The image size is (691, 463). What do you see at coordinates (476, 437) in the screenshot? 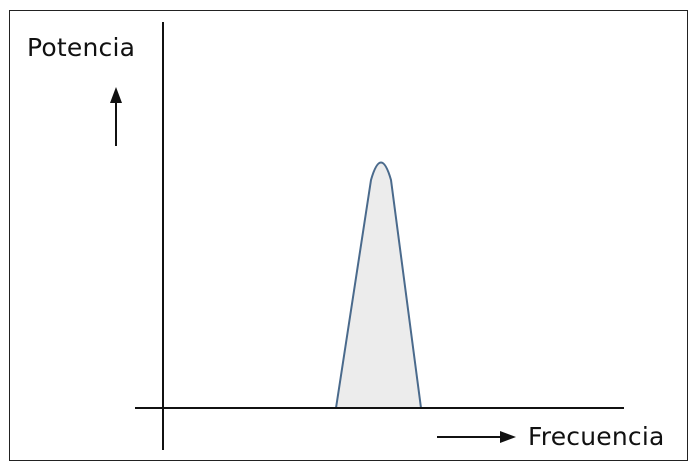
I see `x-direction-arrow-icon` at bounding box center [476, 437].